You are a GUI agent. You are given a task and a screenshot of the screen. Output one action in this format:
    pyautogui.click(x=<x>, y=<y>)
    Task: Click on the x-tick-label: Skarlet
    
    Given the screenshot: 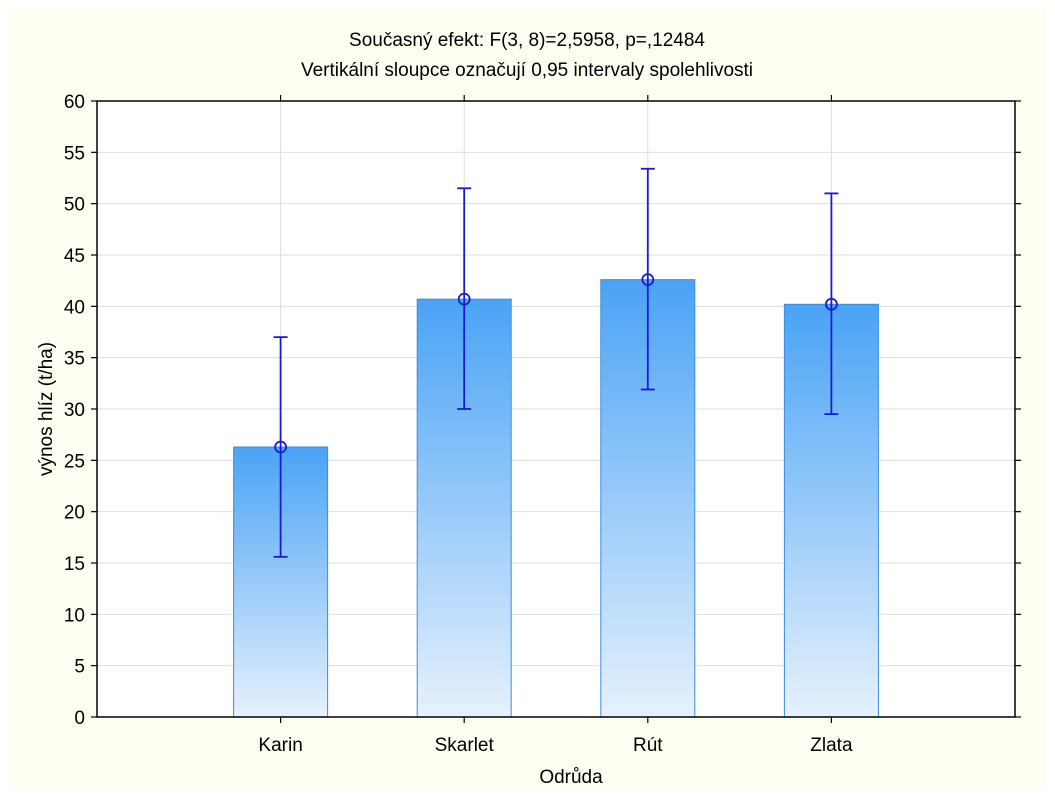 What is the action you would take?
    pyautogui.click(x=465, y=745)
    